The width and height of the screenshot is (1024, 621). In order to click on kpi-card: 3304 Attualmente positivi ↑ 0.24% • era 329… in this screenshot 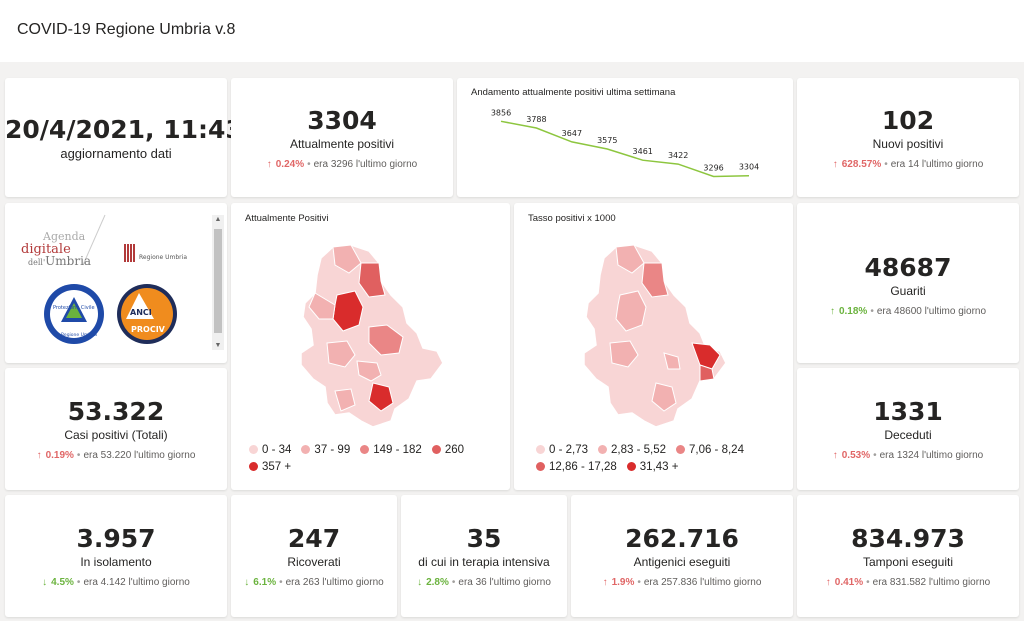, I will do `click(342, 137)`.